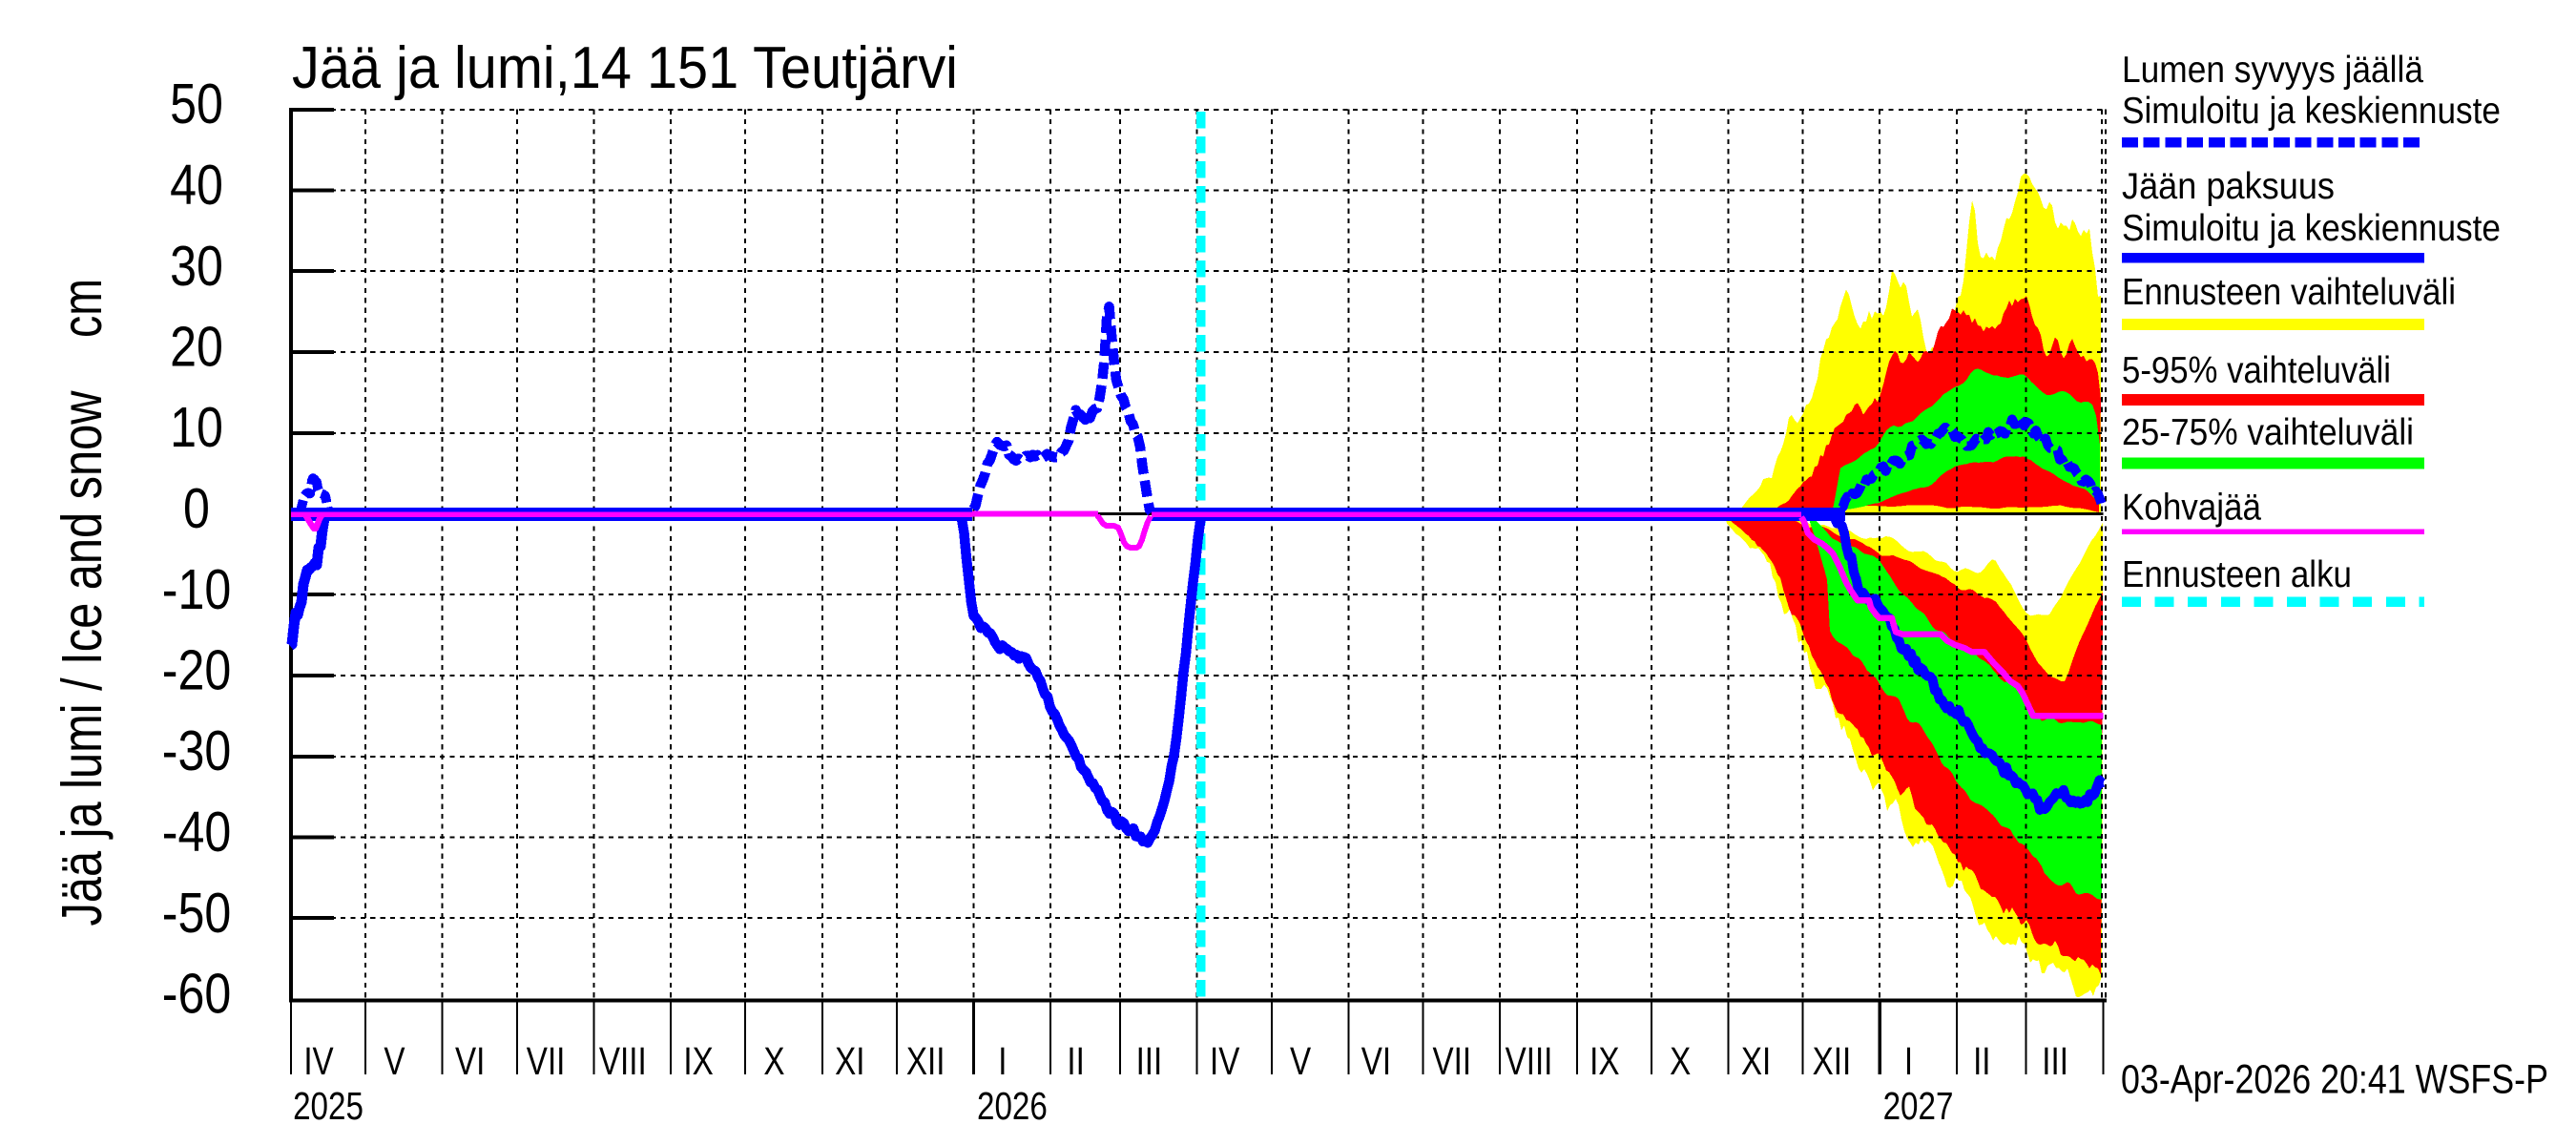 The width and height of the screenshot is (2576, 1145). What do you see at coordinates (196, 427) in the screenshot?
I see `svg-text: 10` at bounding box center [196, 427].